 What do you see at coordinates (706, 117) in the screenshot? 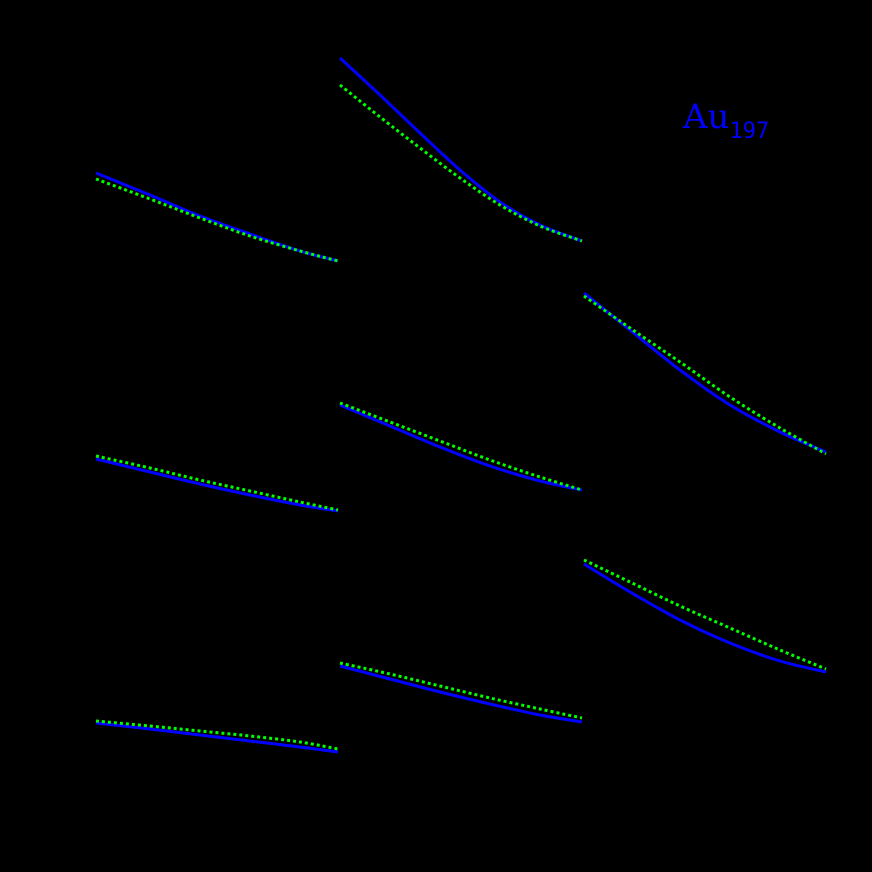
I see `element-symbol: Au` at bounding box center [706, 117].